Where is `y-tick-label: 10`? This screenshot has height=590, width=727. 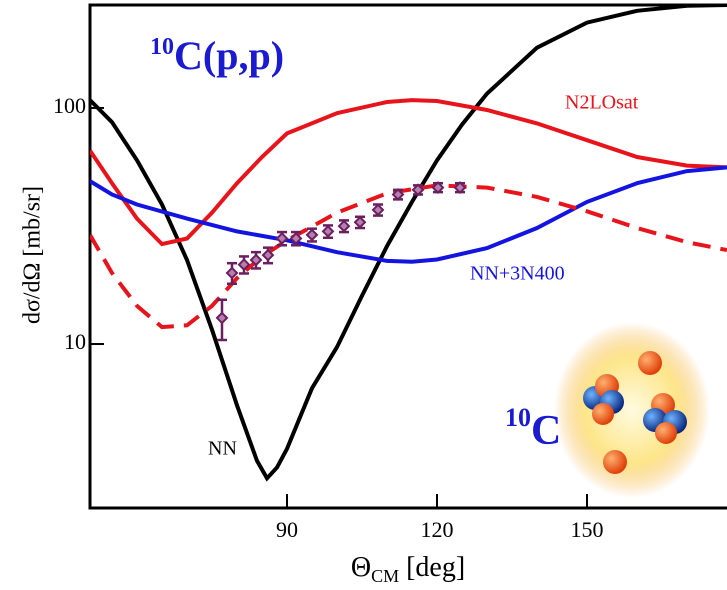
y-tick-label: 10 is located at coordinates (75, 341).